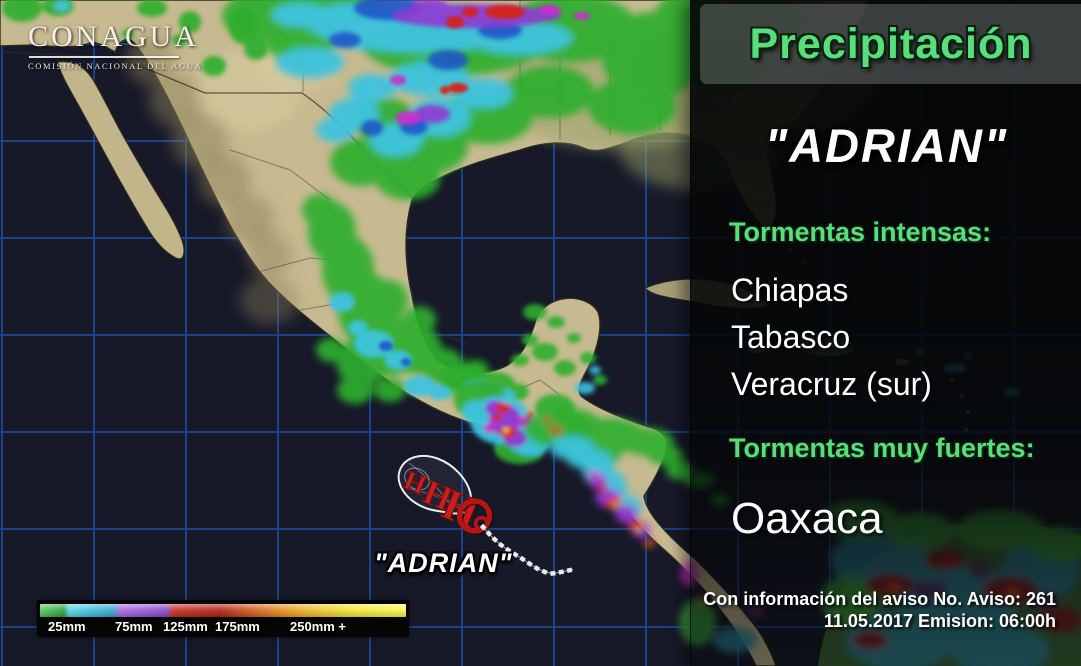  What do you see at coordinates (115, 66) in the screenshot?
I see `conagua-logo-subtitle: COMISIÓN NACIONAL DEL AGUA` at bounding box center [115, 66].